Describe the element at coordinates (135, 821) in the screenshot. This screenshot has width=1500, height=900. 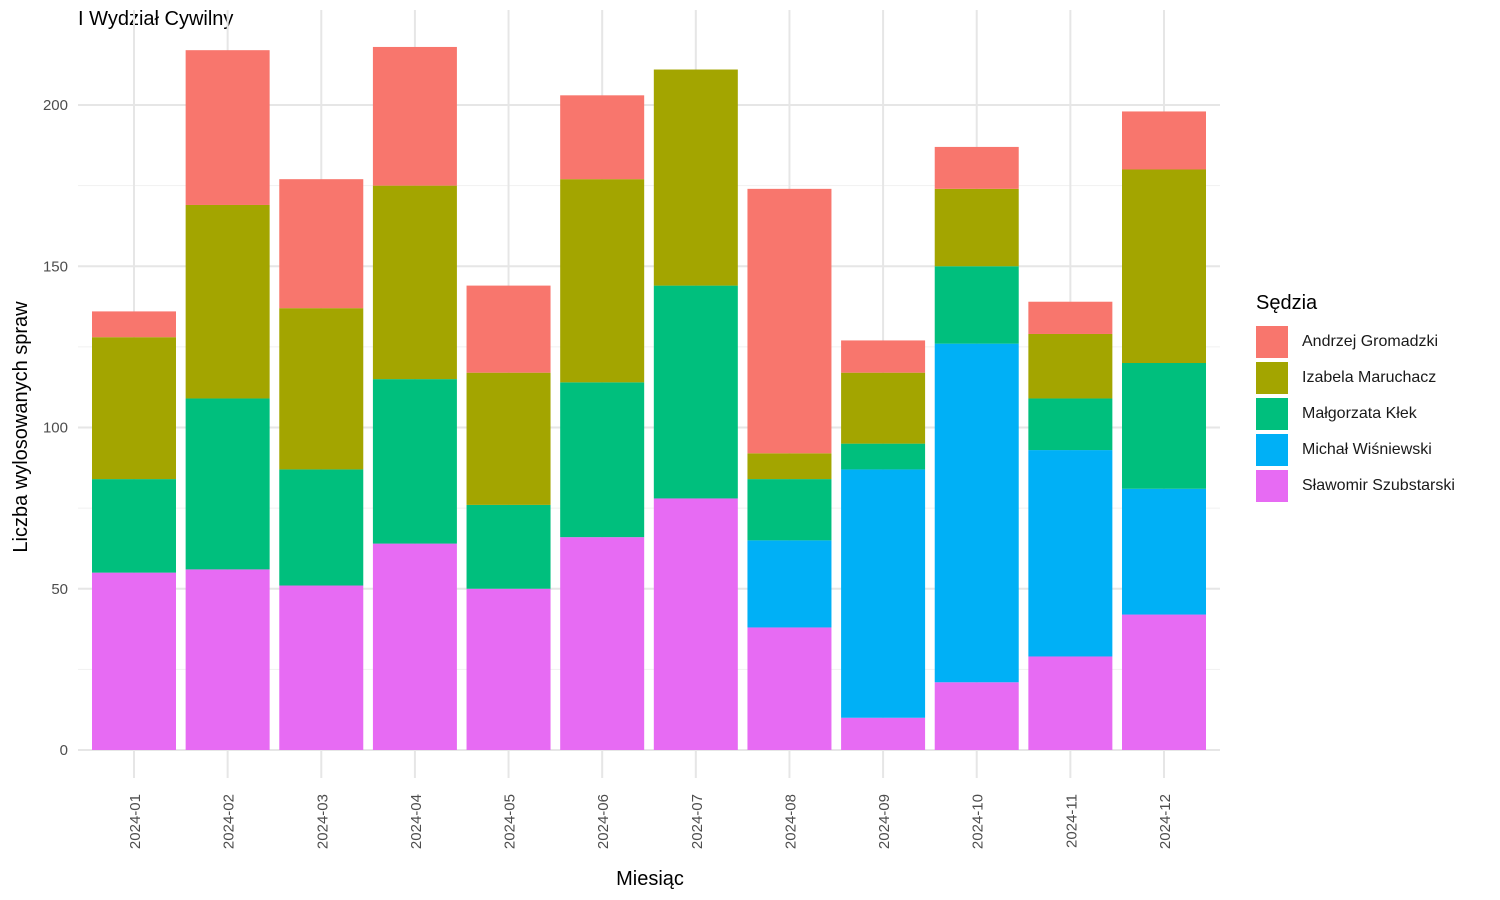
I see `x-tick-label: 2024-01` at that location.